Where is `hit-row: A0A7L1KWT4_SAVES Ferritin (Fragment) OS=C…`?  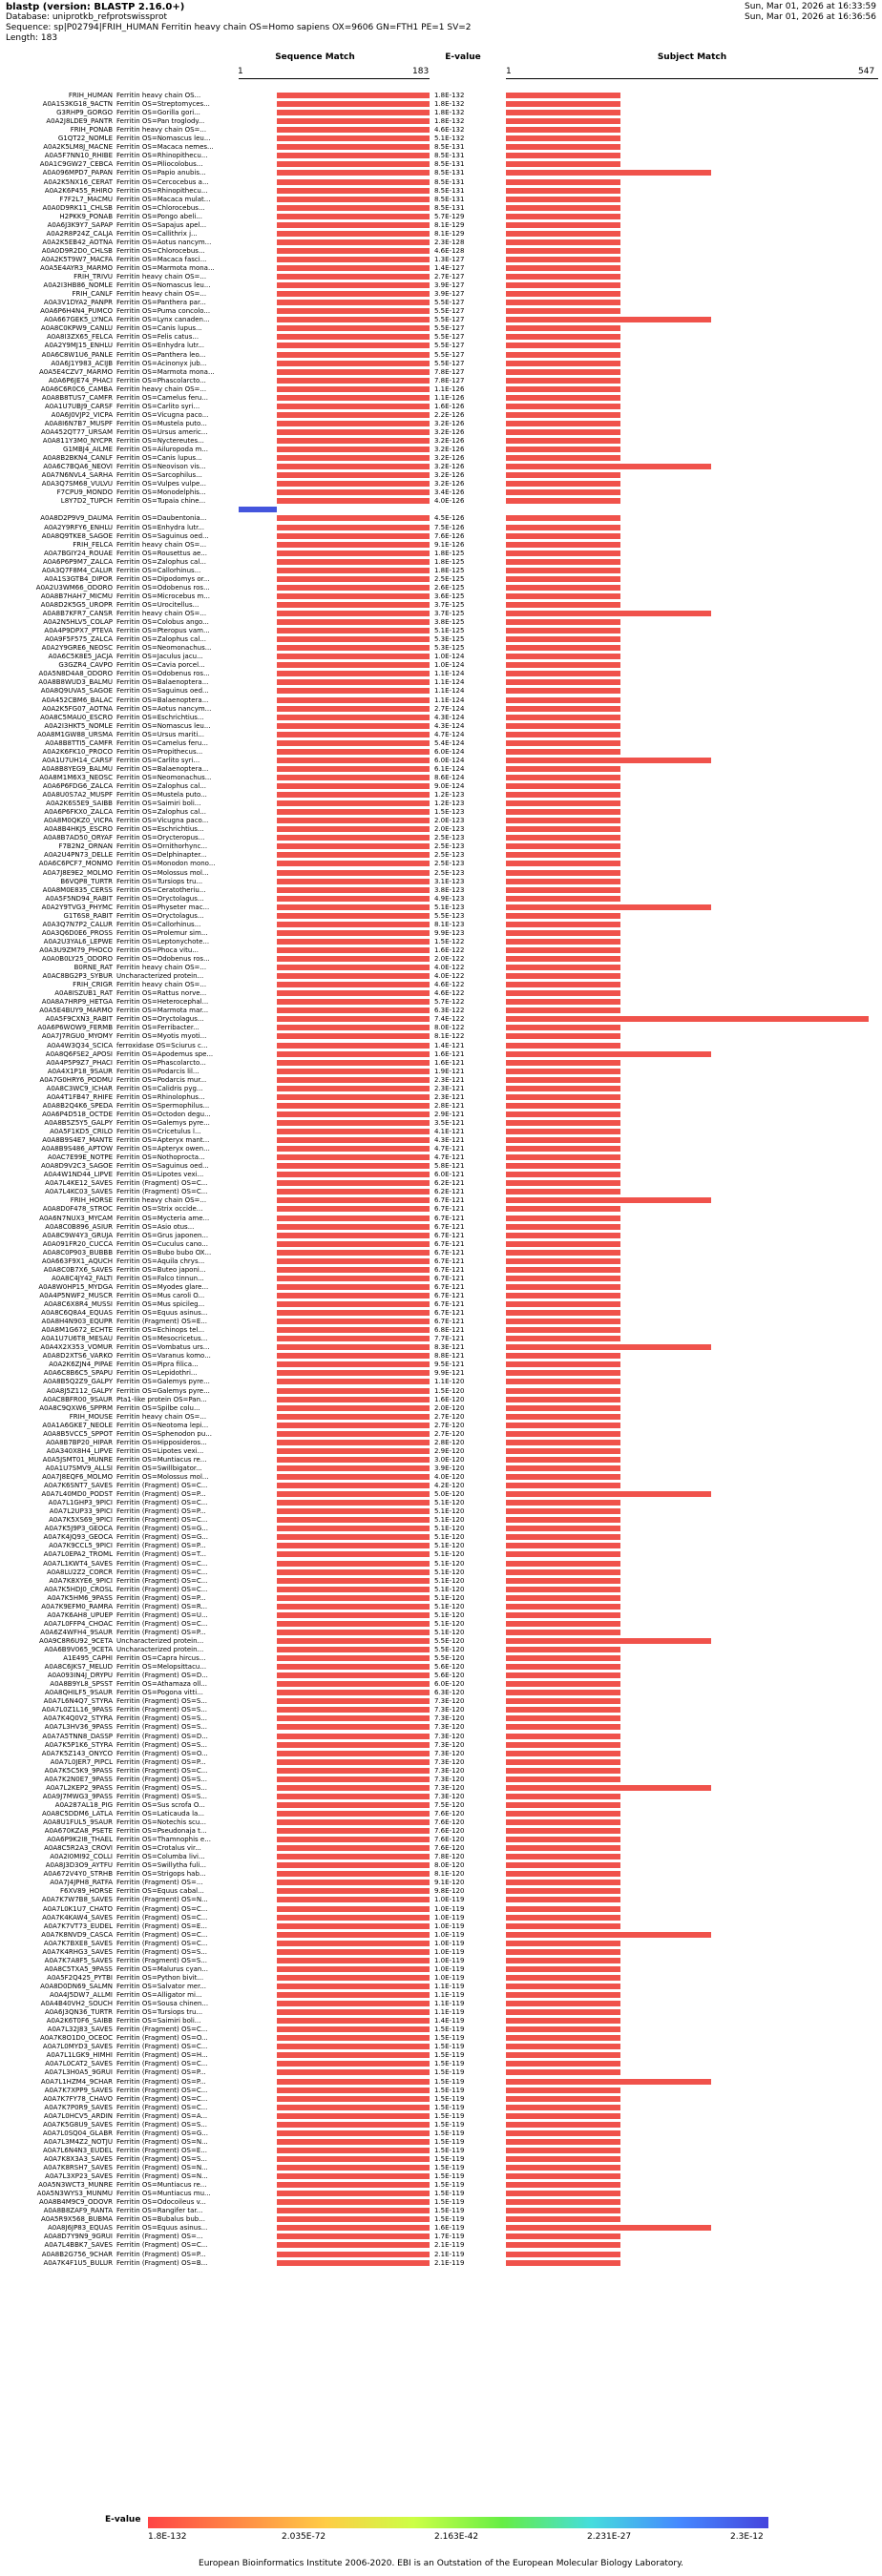 hit-row: A0A7L1KWT4_SAVES Ferritin (Fragment) OS=C… is located at coordinates (441, 1563).